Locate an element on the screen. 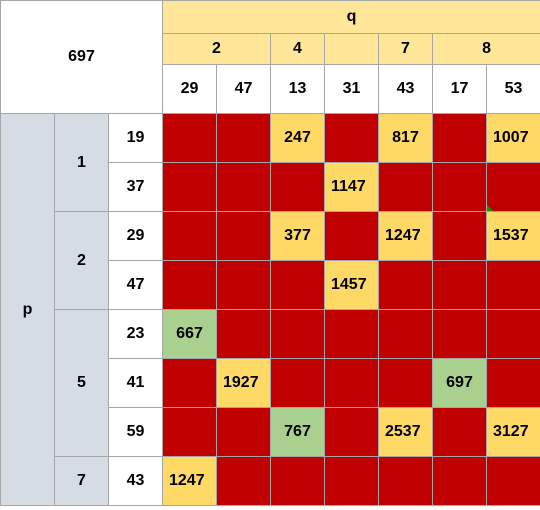 The height and width of the screenshot is (510, 540). q-value-header: 43 is located at coordinates (405, 89).